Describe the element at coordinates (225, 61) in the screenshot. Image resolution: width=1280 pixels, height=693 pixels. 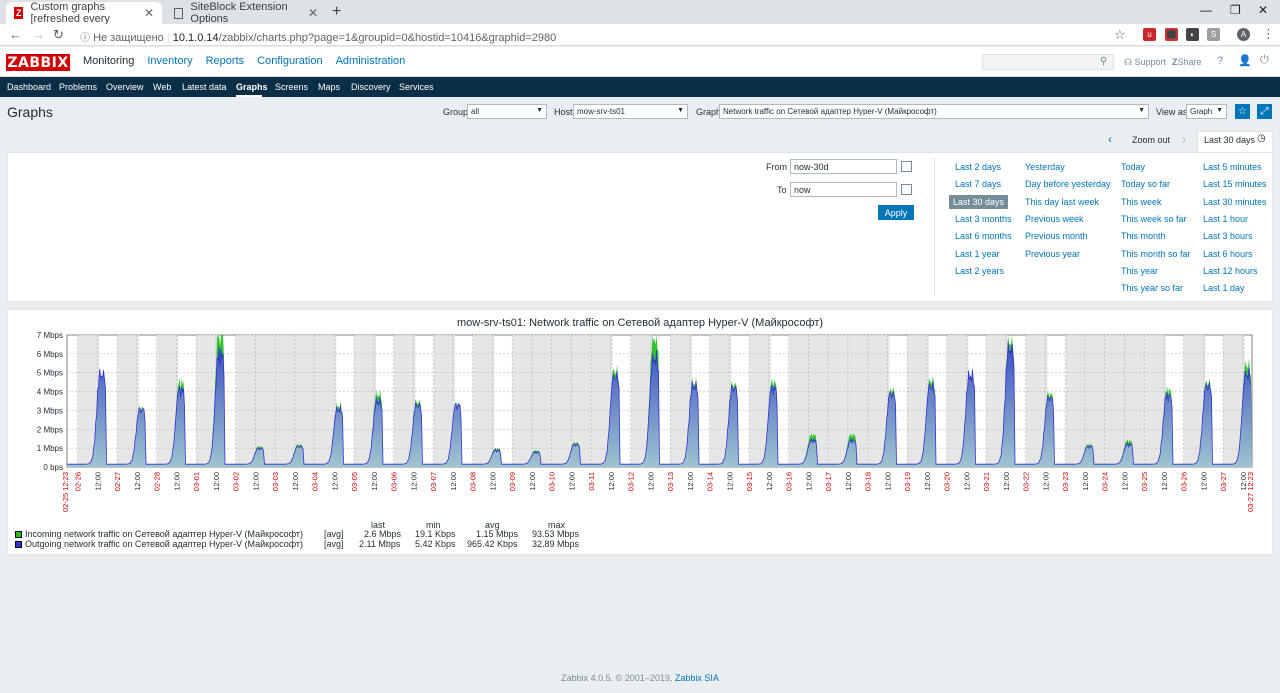
I see `menu-reports: Reports` at that location.